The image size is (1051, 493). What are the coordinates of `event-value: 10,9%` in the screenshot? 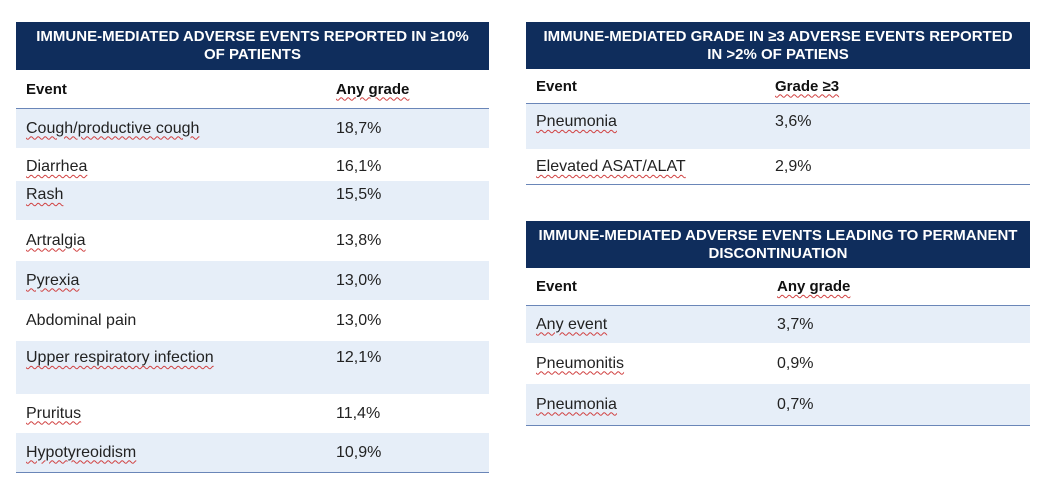 It's located at (359, 452).